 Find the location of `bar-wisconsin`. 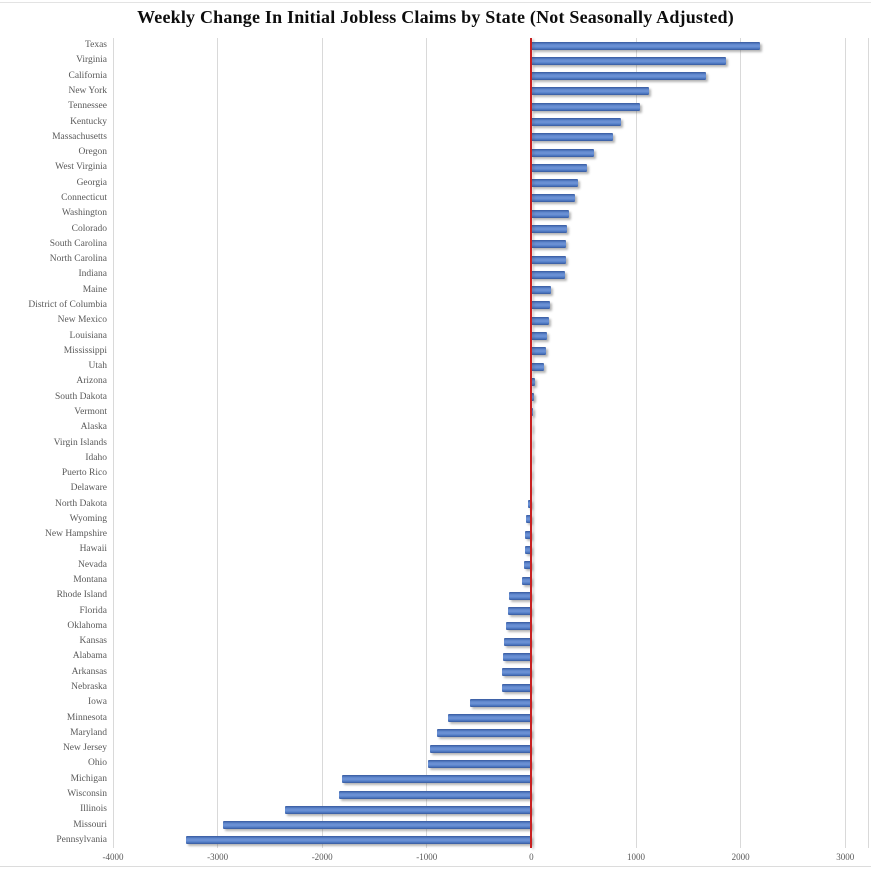

bar-wisconsin is located at coordinates (435, 794).